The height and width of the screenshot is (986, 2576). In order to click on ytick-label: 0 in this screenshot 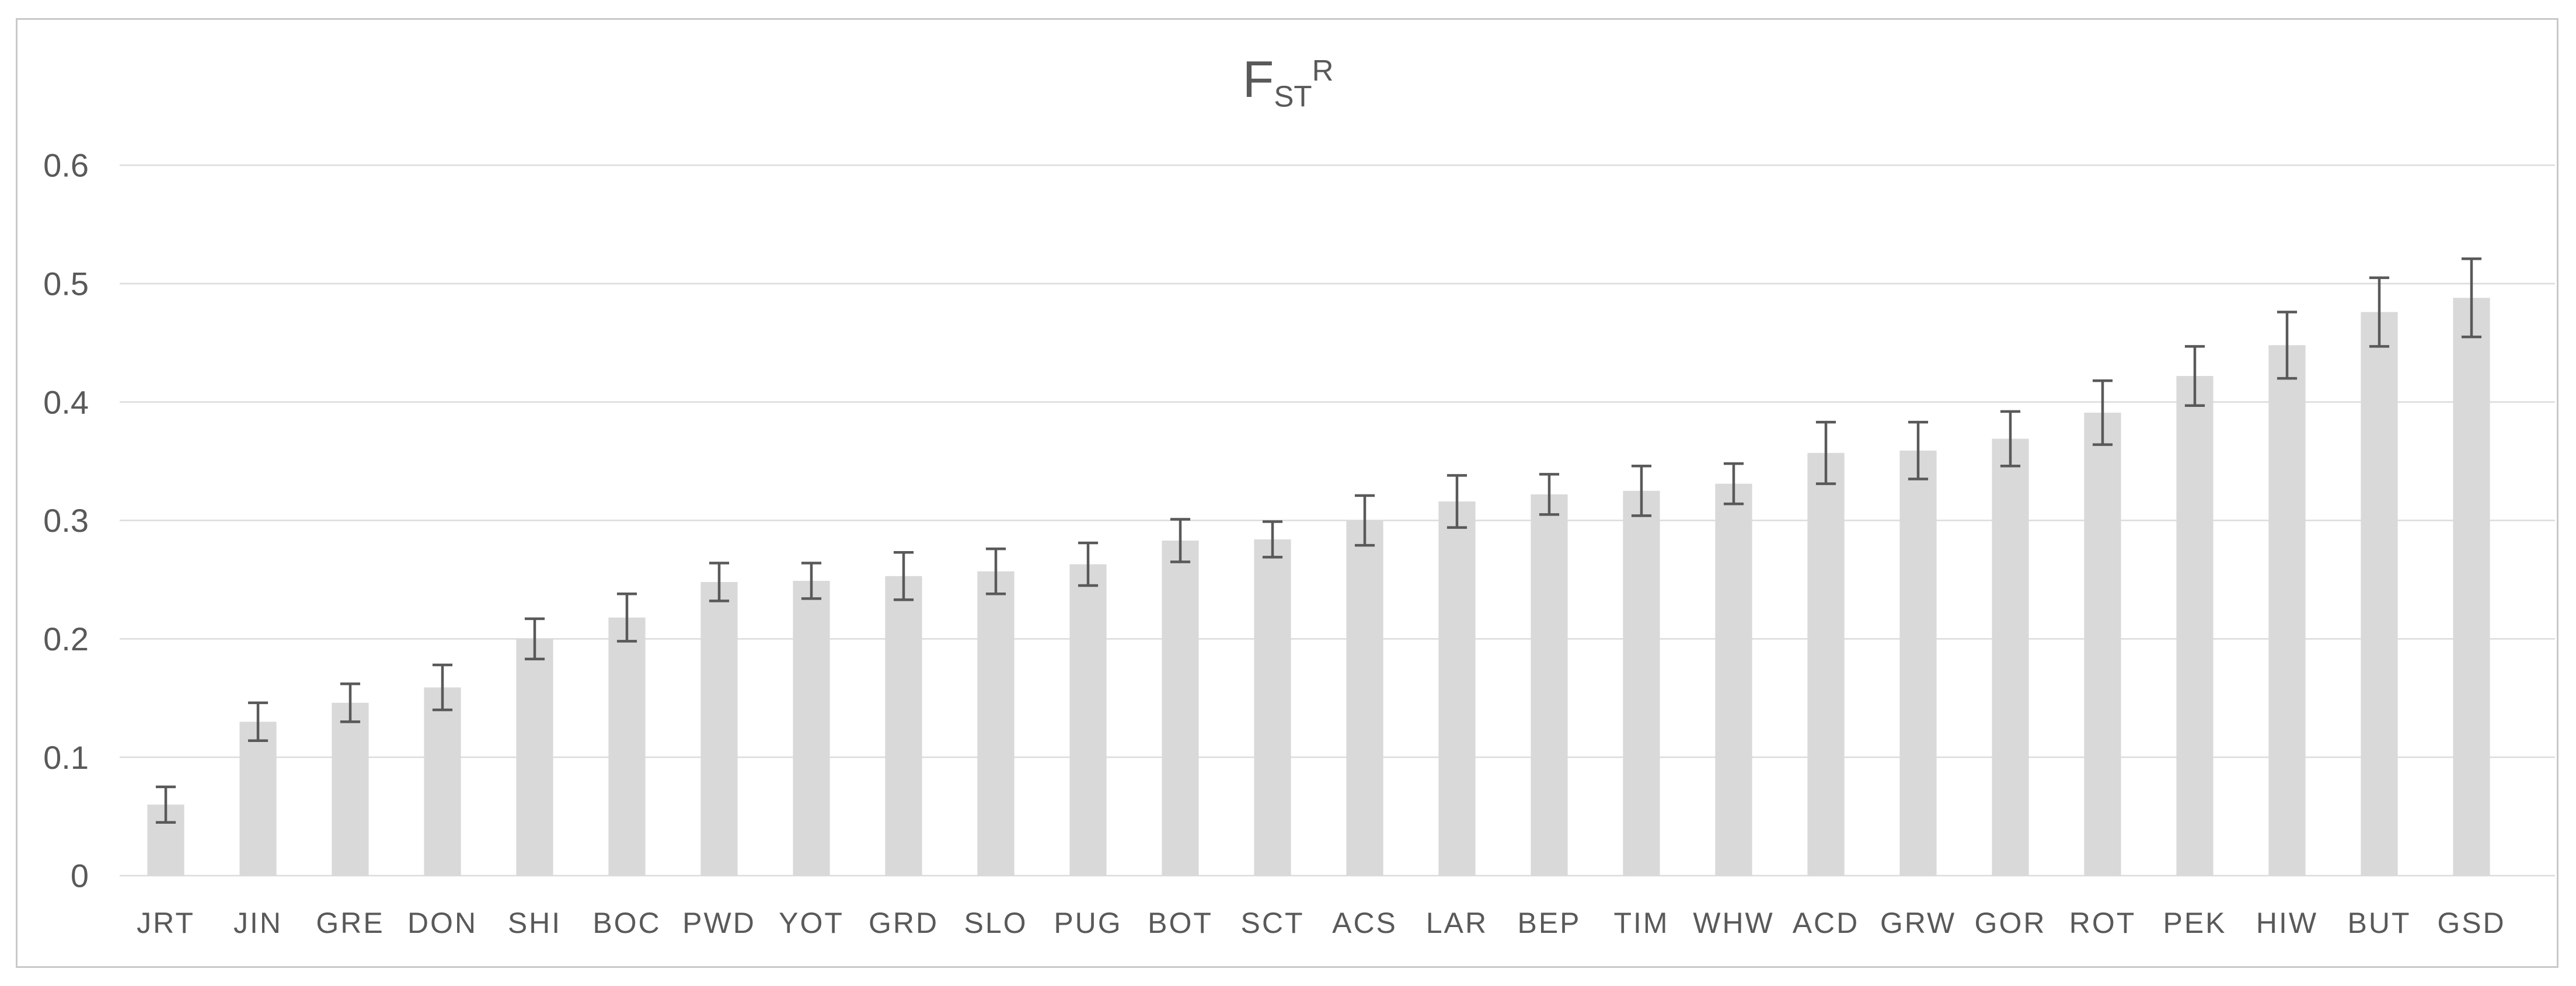, I will do `click(80, 876)`.